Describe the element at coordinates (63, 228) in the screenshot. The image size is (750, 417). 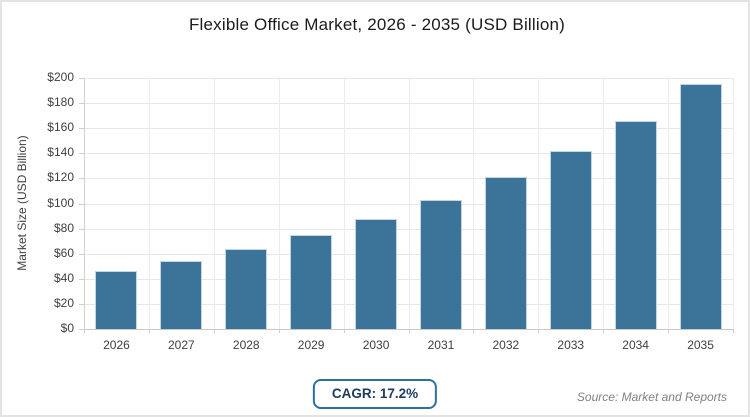
I see `y-tick-label-80: $80` at that location.